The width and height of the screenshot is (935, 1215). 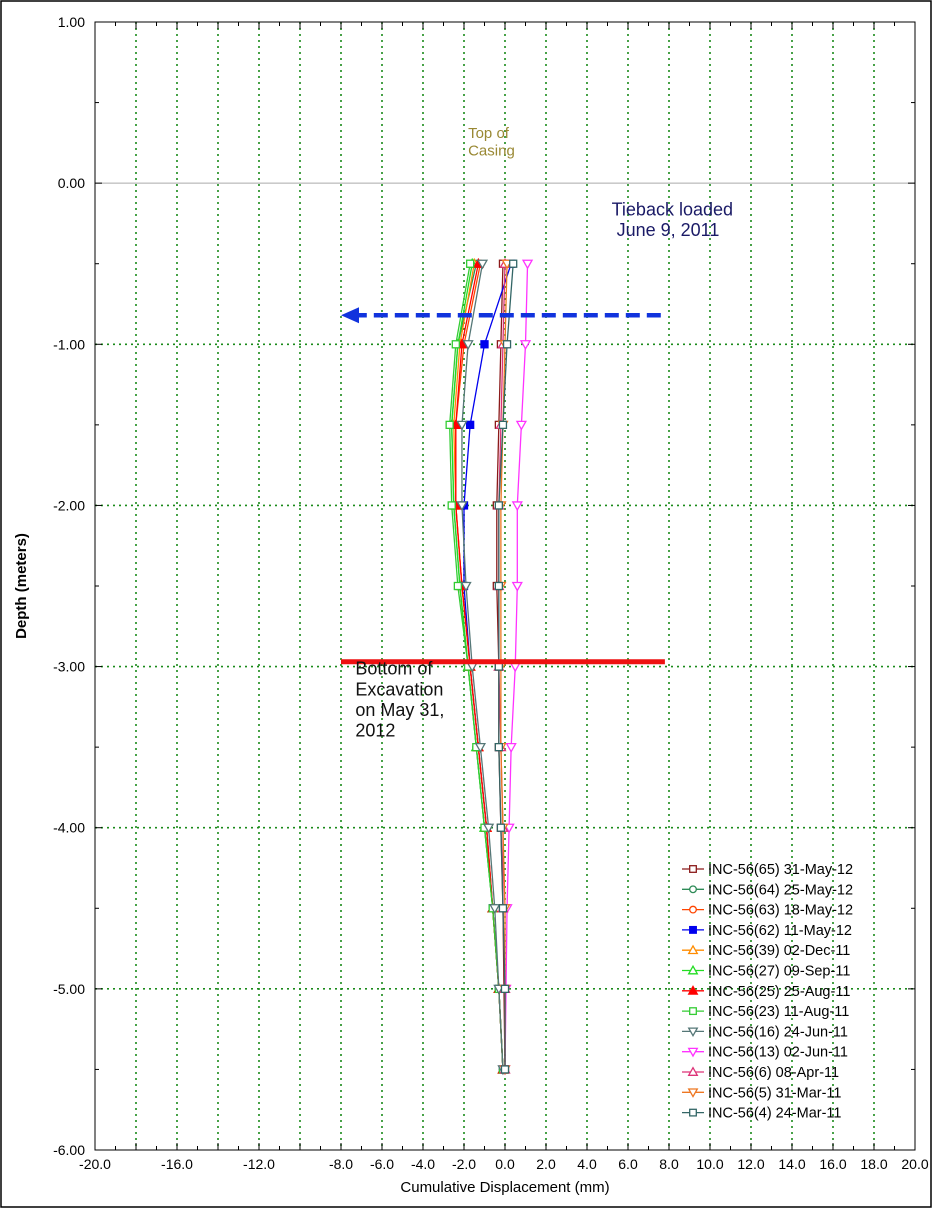 I want to click on y-tick-label: -1.00, so click(x=69, y=344).